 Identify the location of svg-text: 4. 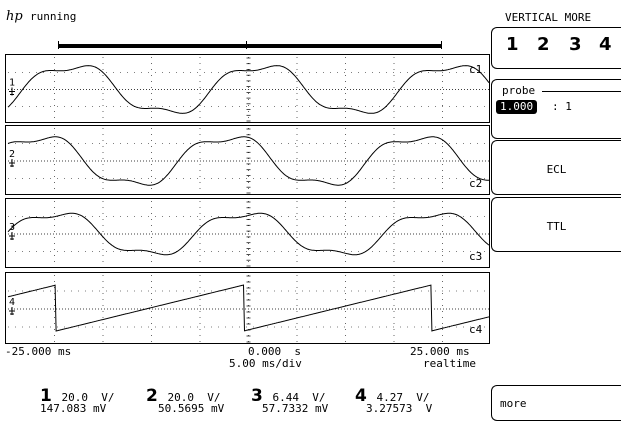
(12, 302).